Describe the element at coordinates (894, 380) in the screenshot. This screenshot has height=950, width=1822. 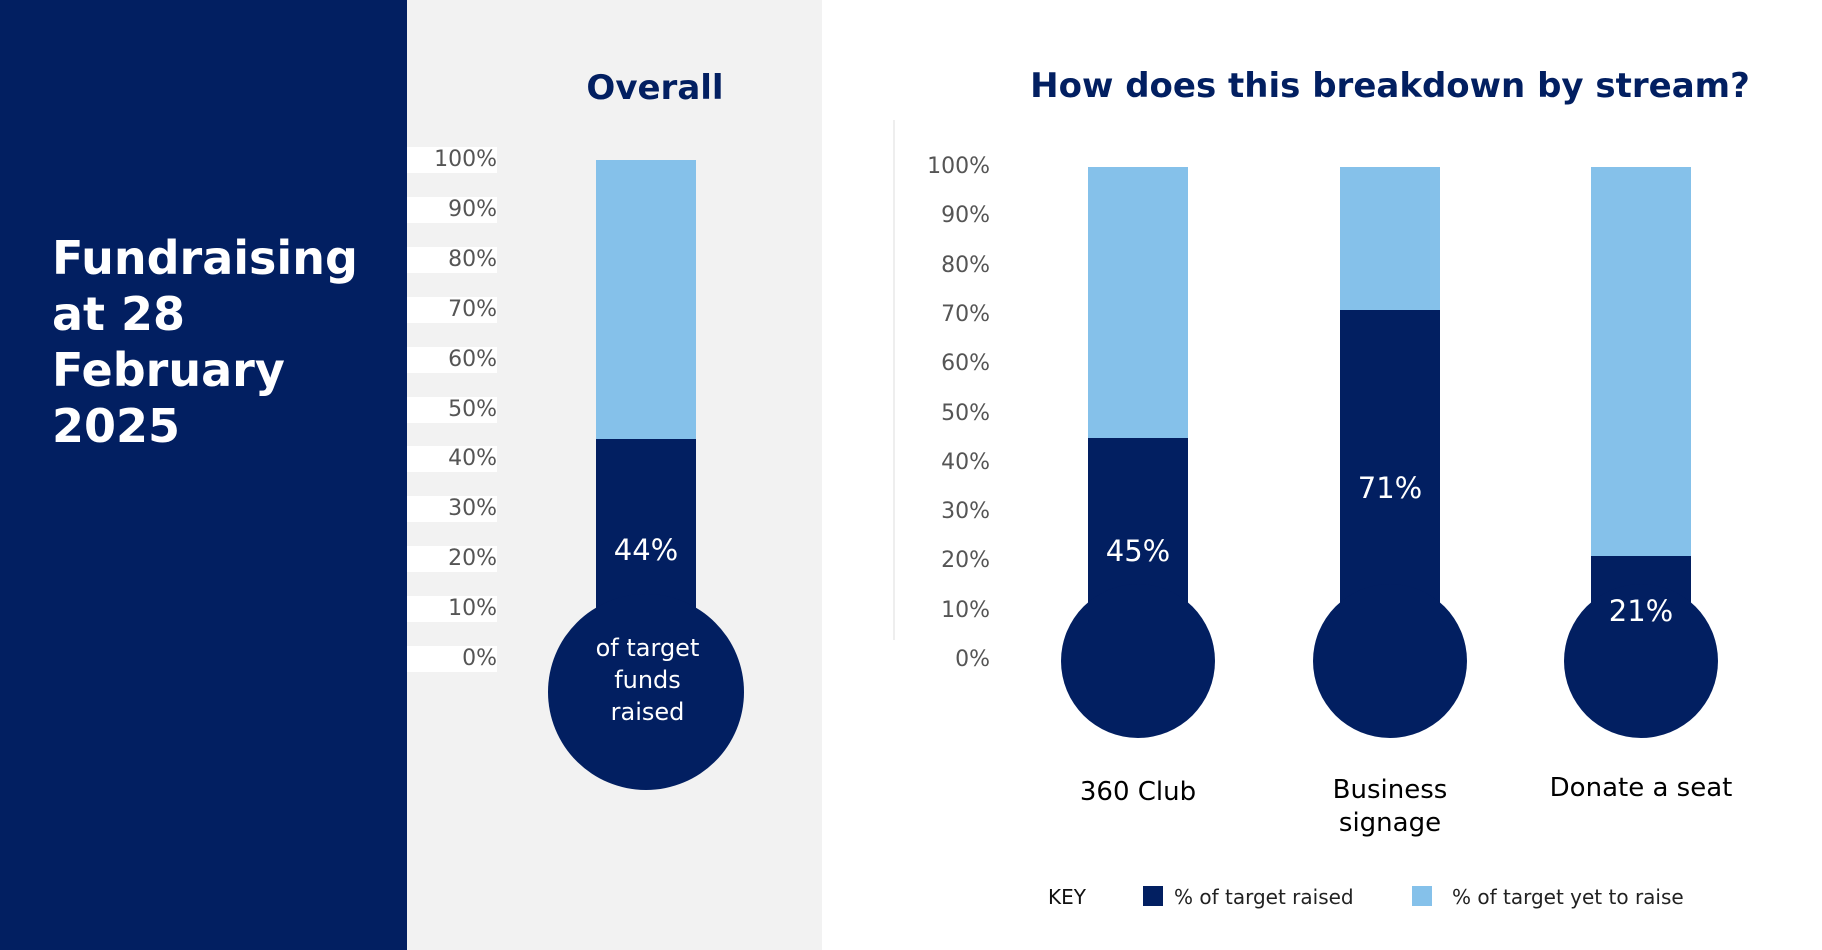
I see `section-divider` at that location.